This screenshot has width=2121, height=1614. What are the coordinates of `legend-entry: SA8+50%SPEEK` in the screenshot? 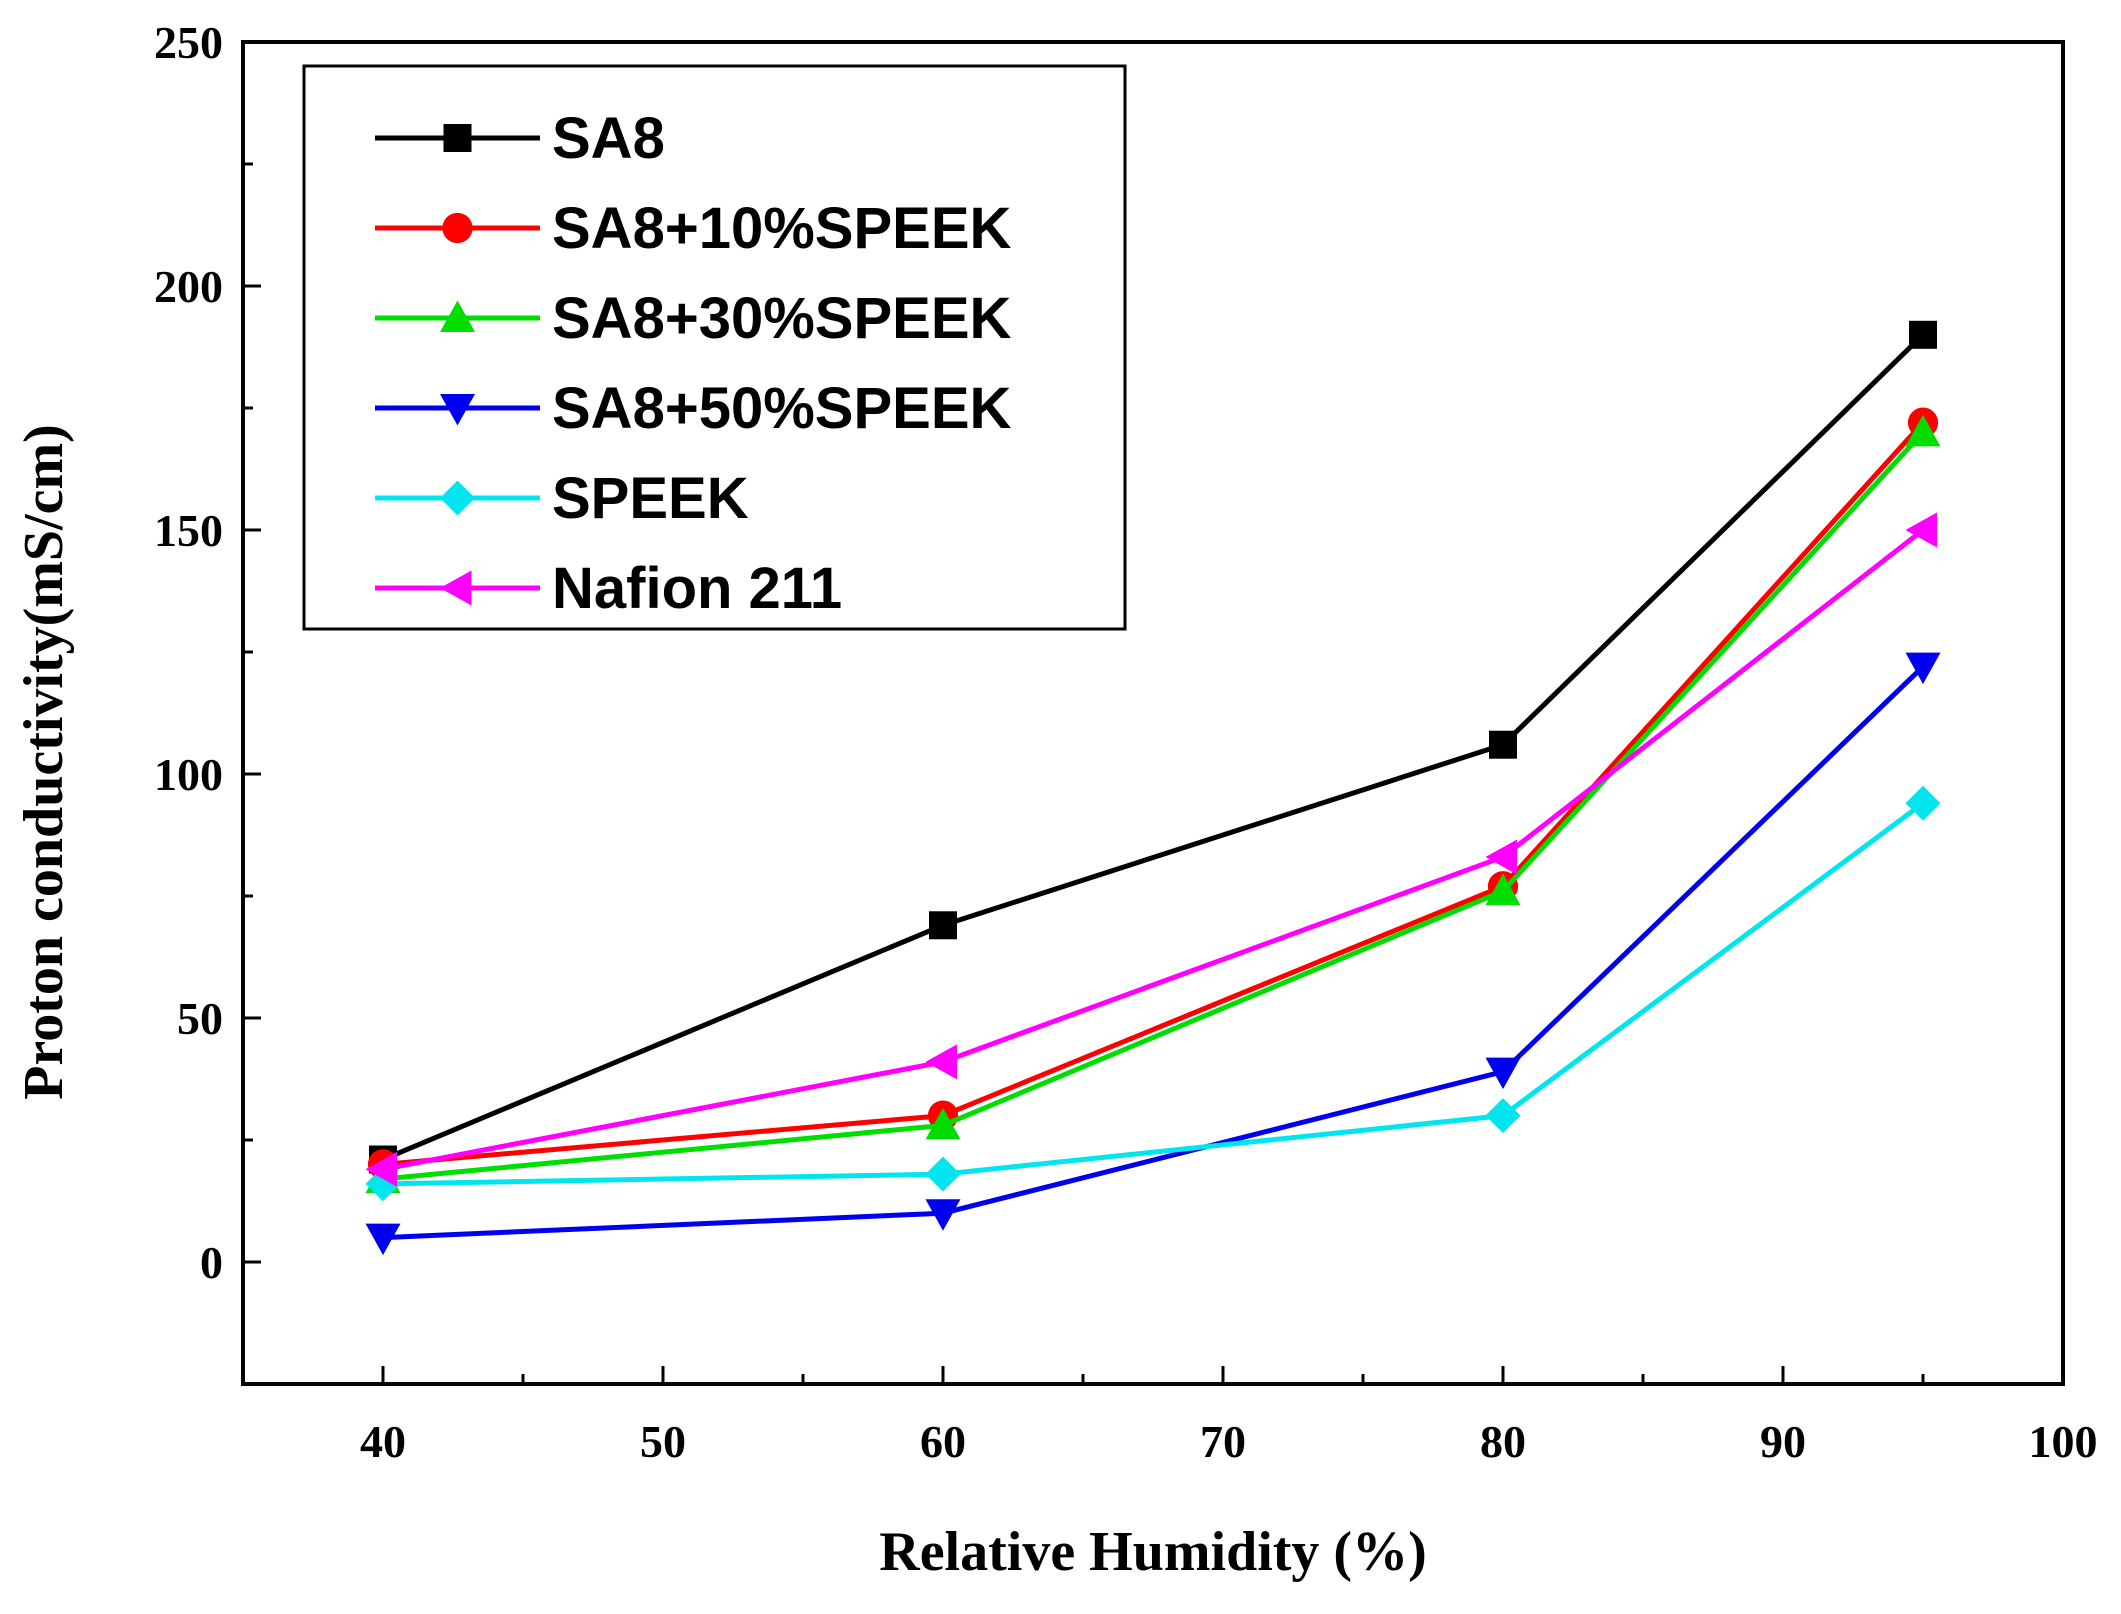 It's located at (693, 408).